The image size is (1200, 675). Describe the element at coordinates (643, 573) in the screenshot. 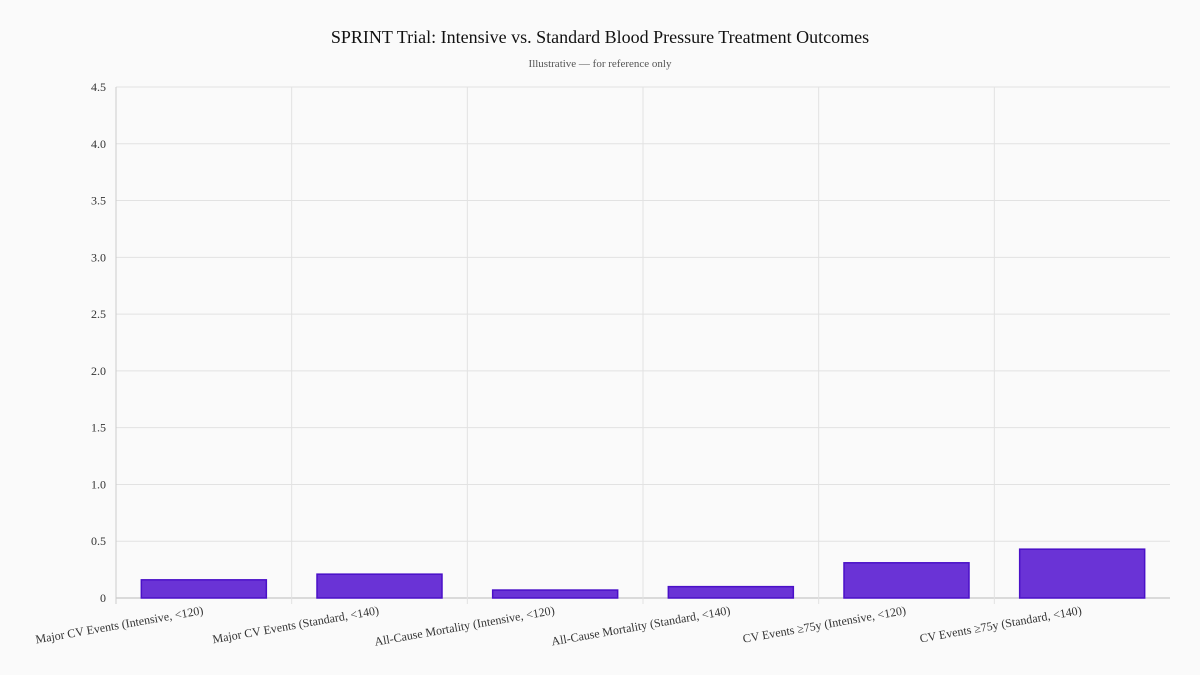

I see `bars` at that location.